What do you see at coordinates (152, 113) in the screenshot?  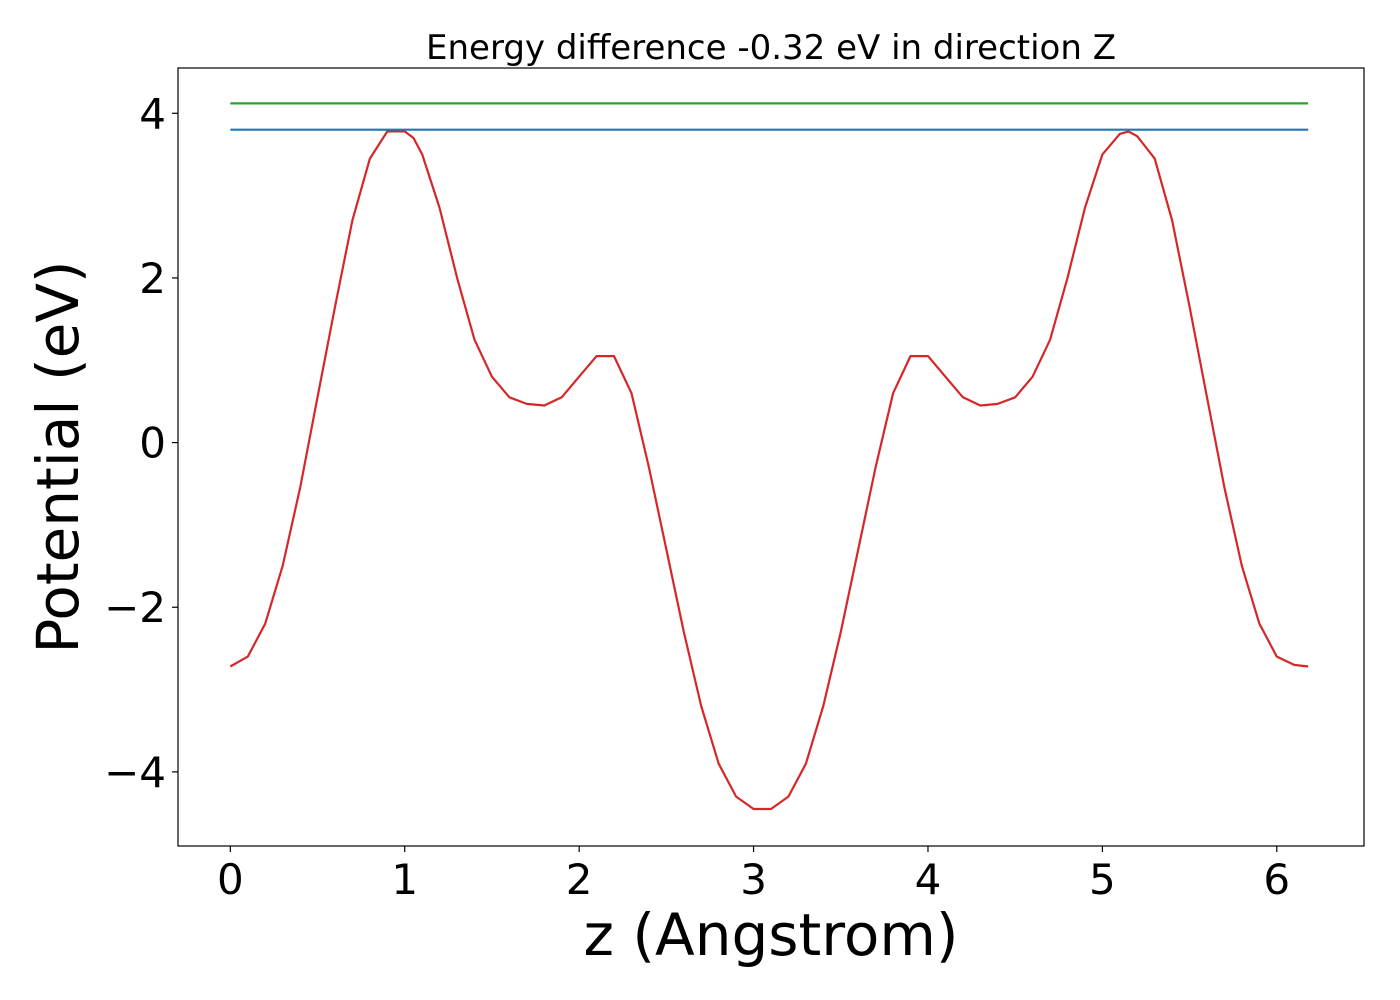 I see `y-tick-label: 4` at bounding box center [152, 113].